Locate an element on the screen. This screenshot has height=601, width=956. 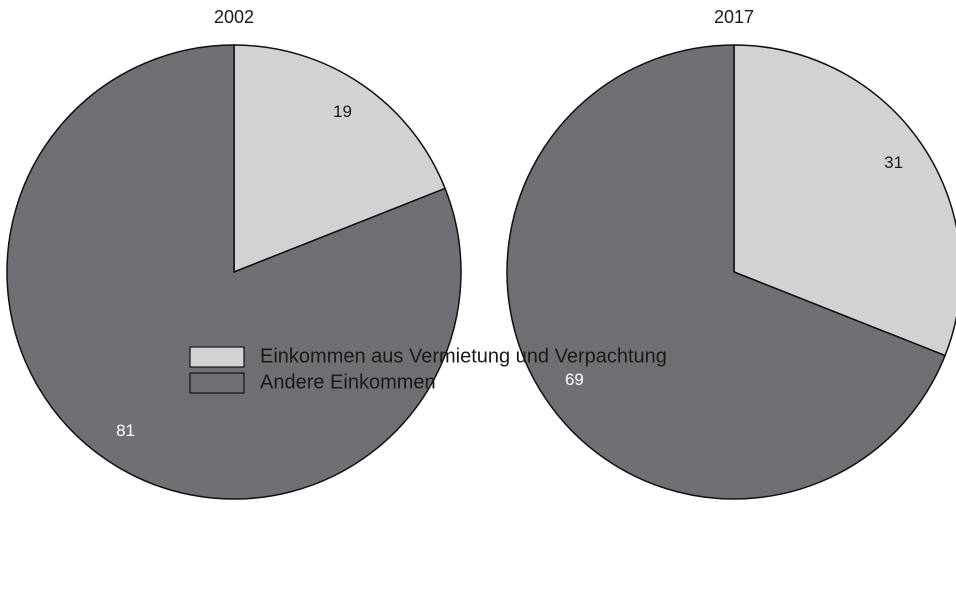
legend-label: Einkommen aus Vermietung und Verpachtung is located at coordinates (463, 356).